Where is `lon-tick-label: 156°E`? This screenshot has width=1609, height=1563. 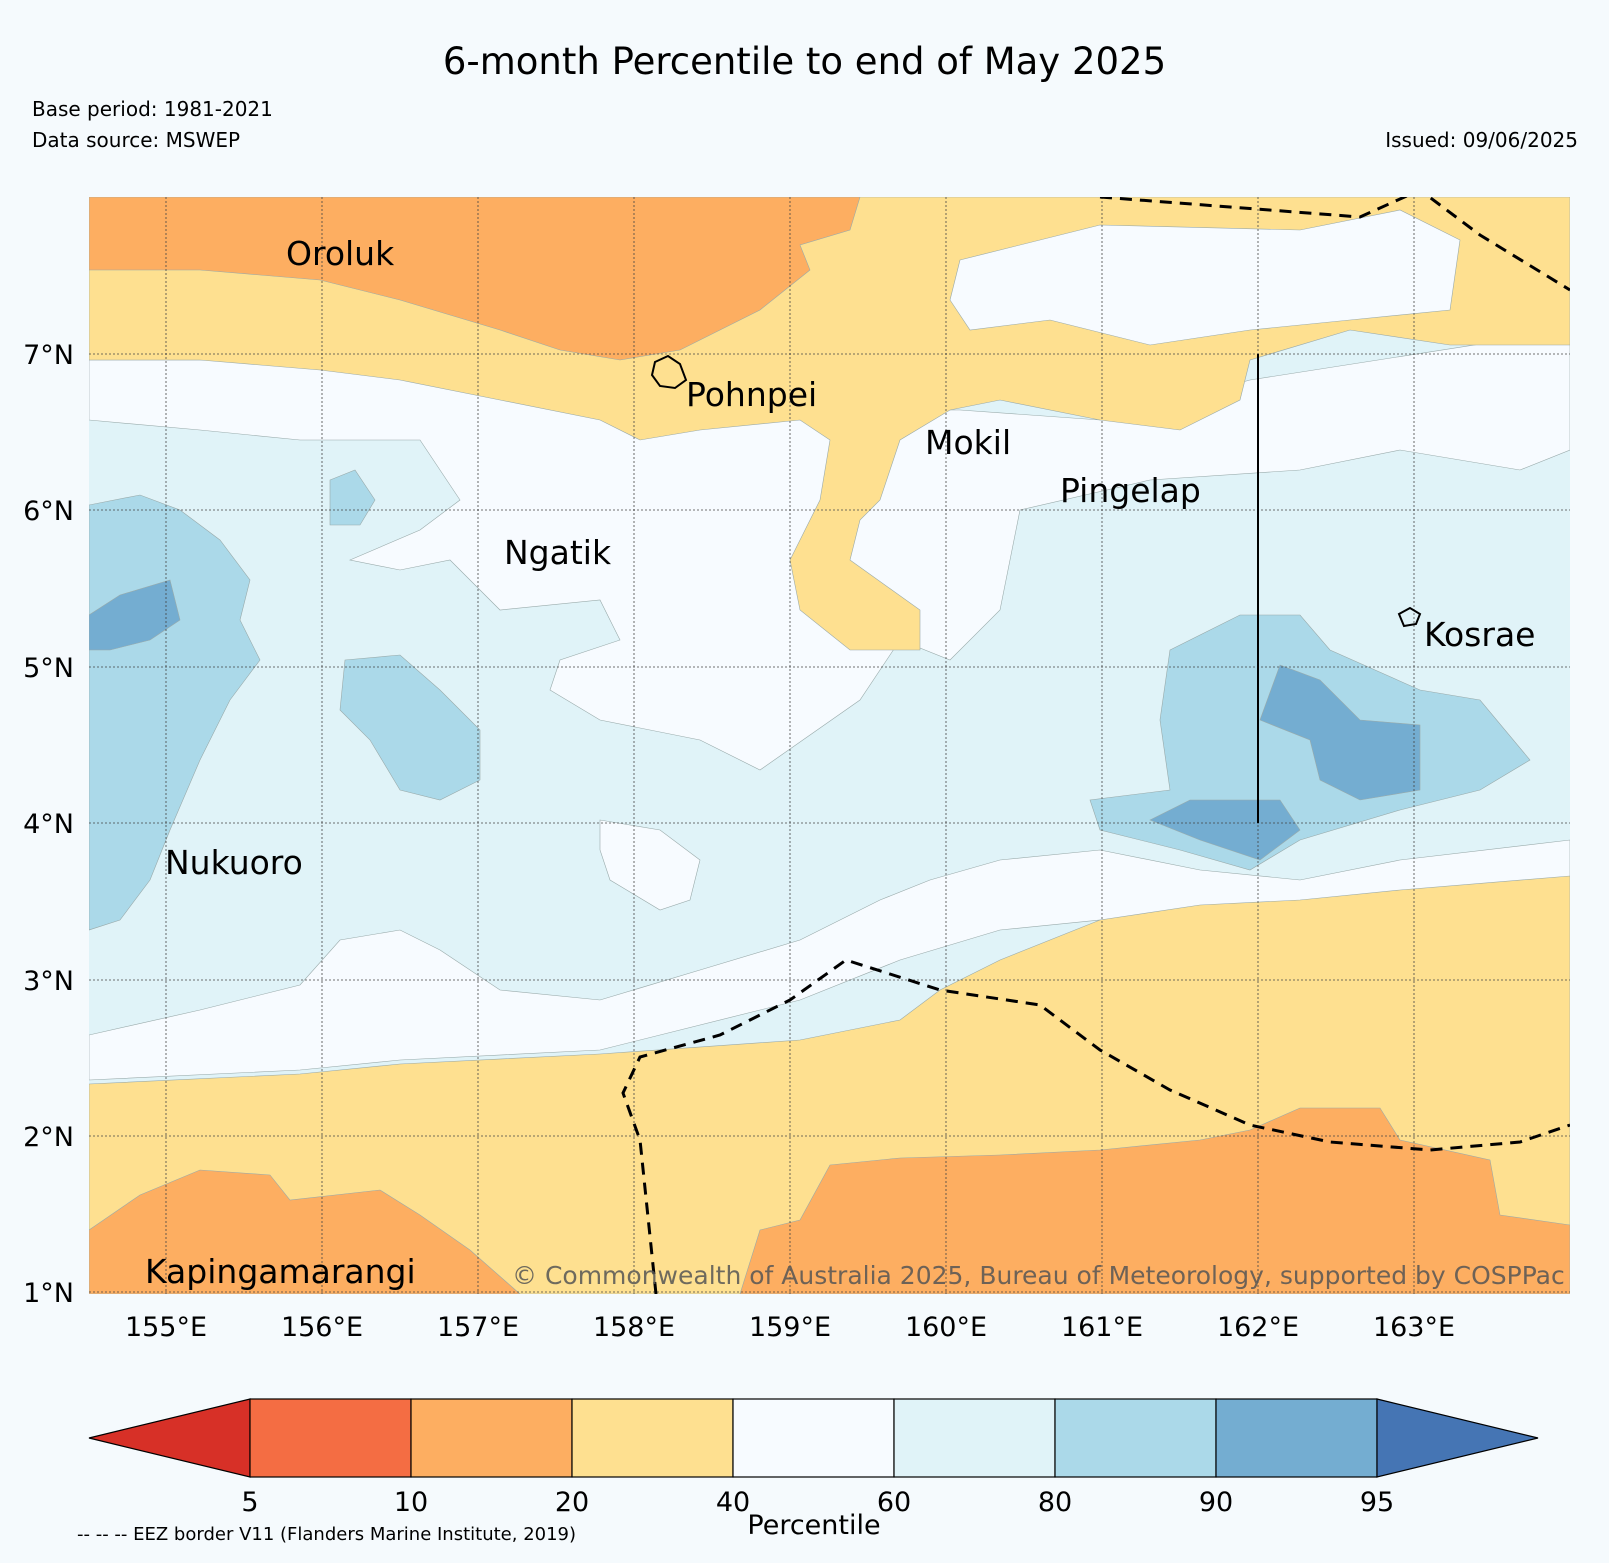 lon-tick-label: 156°E is located at coordinates (322, 1327).